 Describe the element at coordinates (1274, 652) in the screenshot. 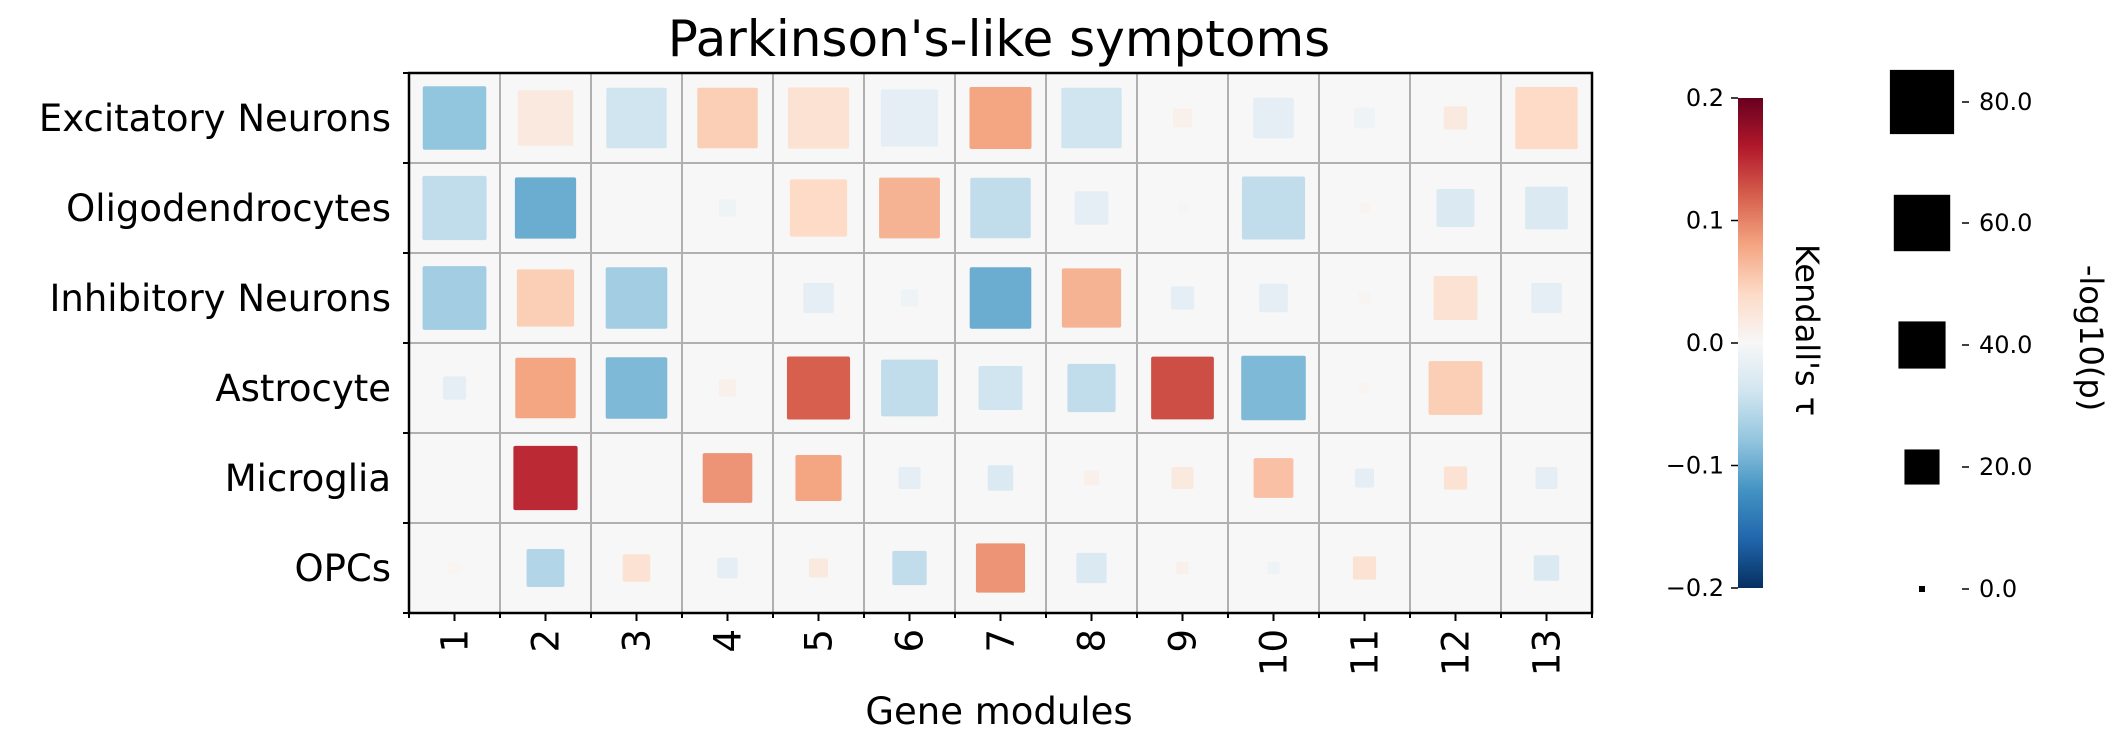

I see `x-tick-label: 10` at that location.